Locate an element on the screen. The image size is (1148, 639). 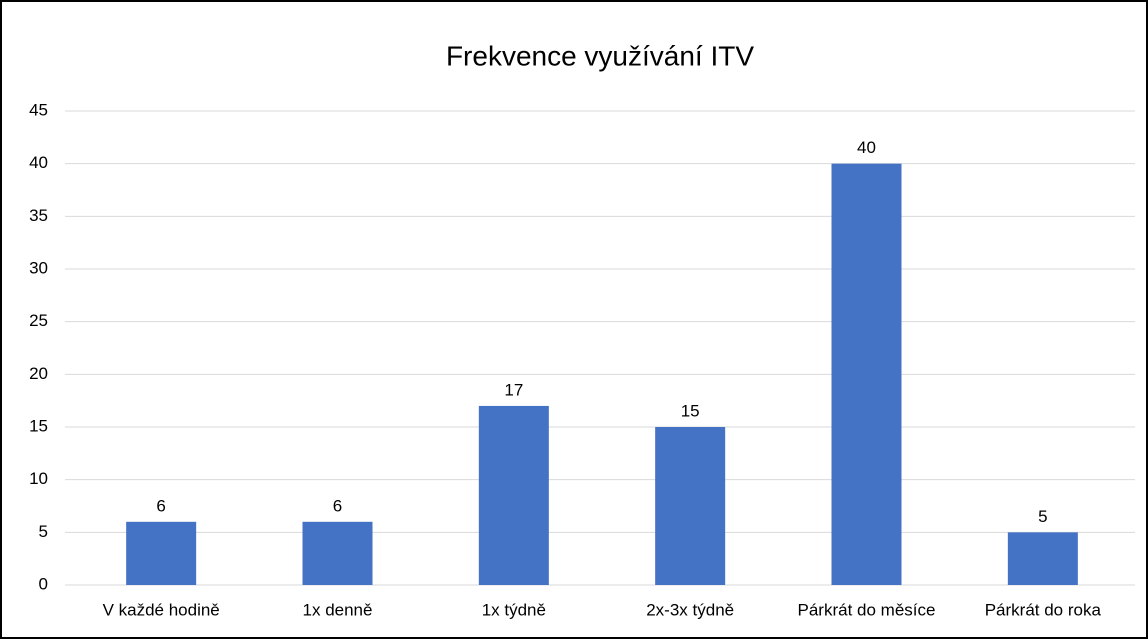
data-label: 40 is located at coordinates (866, 147).